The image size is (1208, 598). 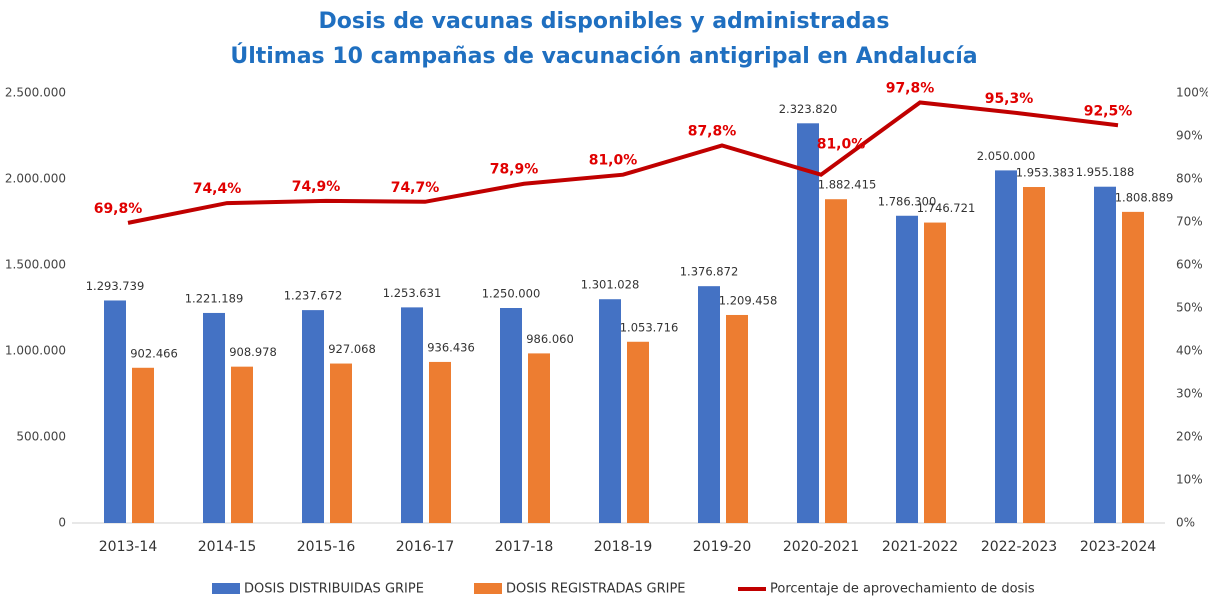 I want to click on legend-label: Porcentaje de aprovechamiento de dosis, so click(x=902, y=589).